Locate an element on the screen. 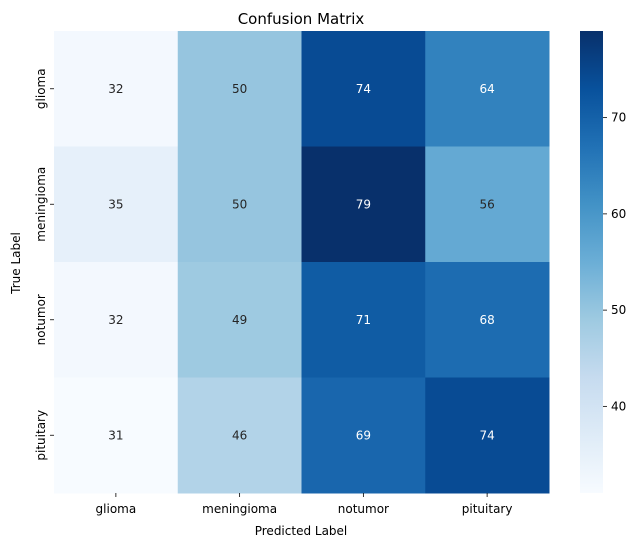 The width and height of the screenshot is (640, 547). x-axis-label: Predicted Label is located at coordinates (301, 531).